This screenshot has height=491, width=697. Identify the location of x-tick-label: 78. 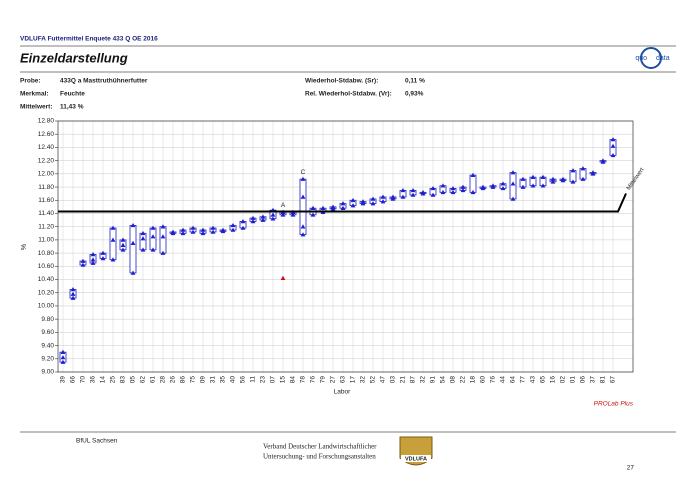
(303, 380).